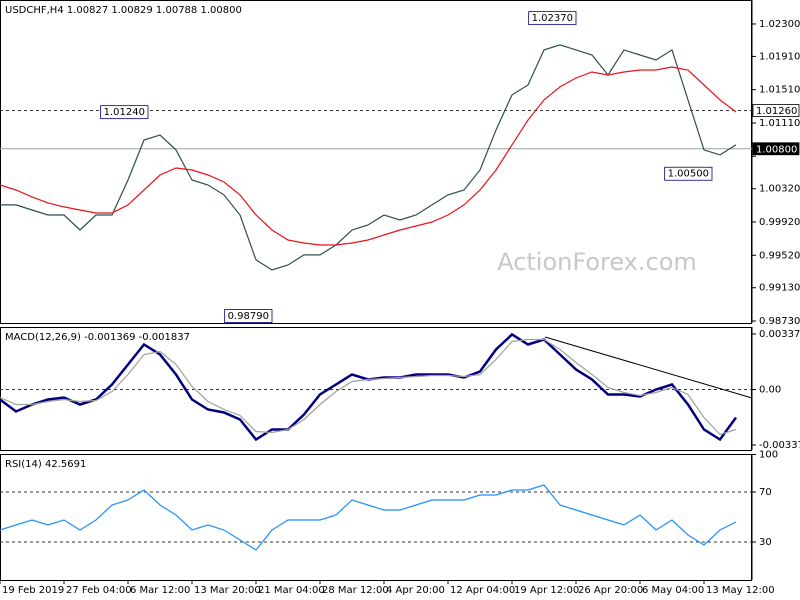 The image size is (800, 600). What do you see at coordinates (779, 321) in the screenshot?
I see `y-tick-label: 0.98730` at bounding box center [779, 321].